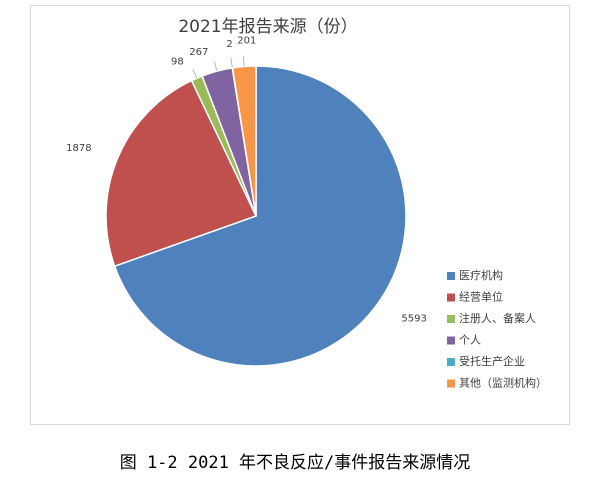 The height and width of the screenshot is (480, 590). I want to click on data-label: 2, so click(229, 44).